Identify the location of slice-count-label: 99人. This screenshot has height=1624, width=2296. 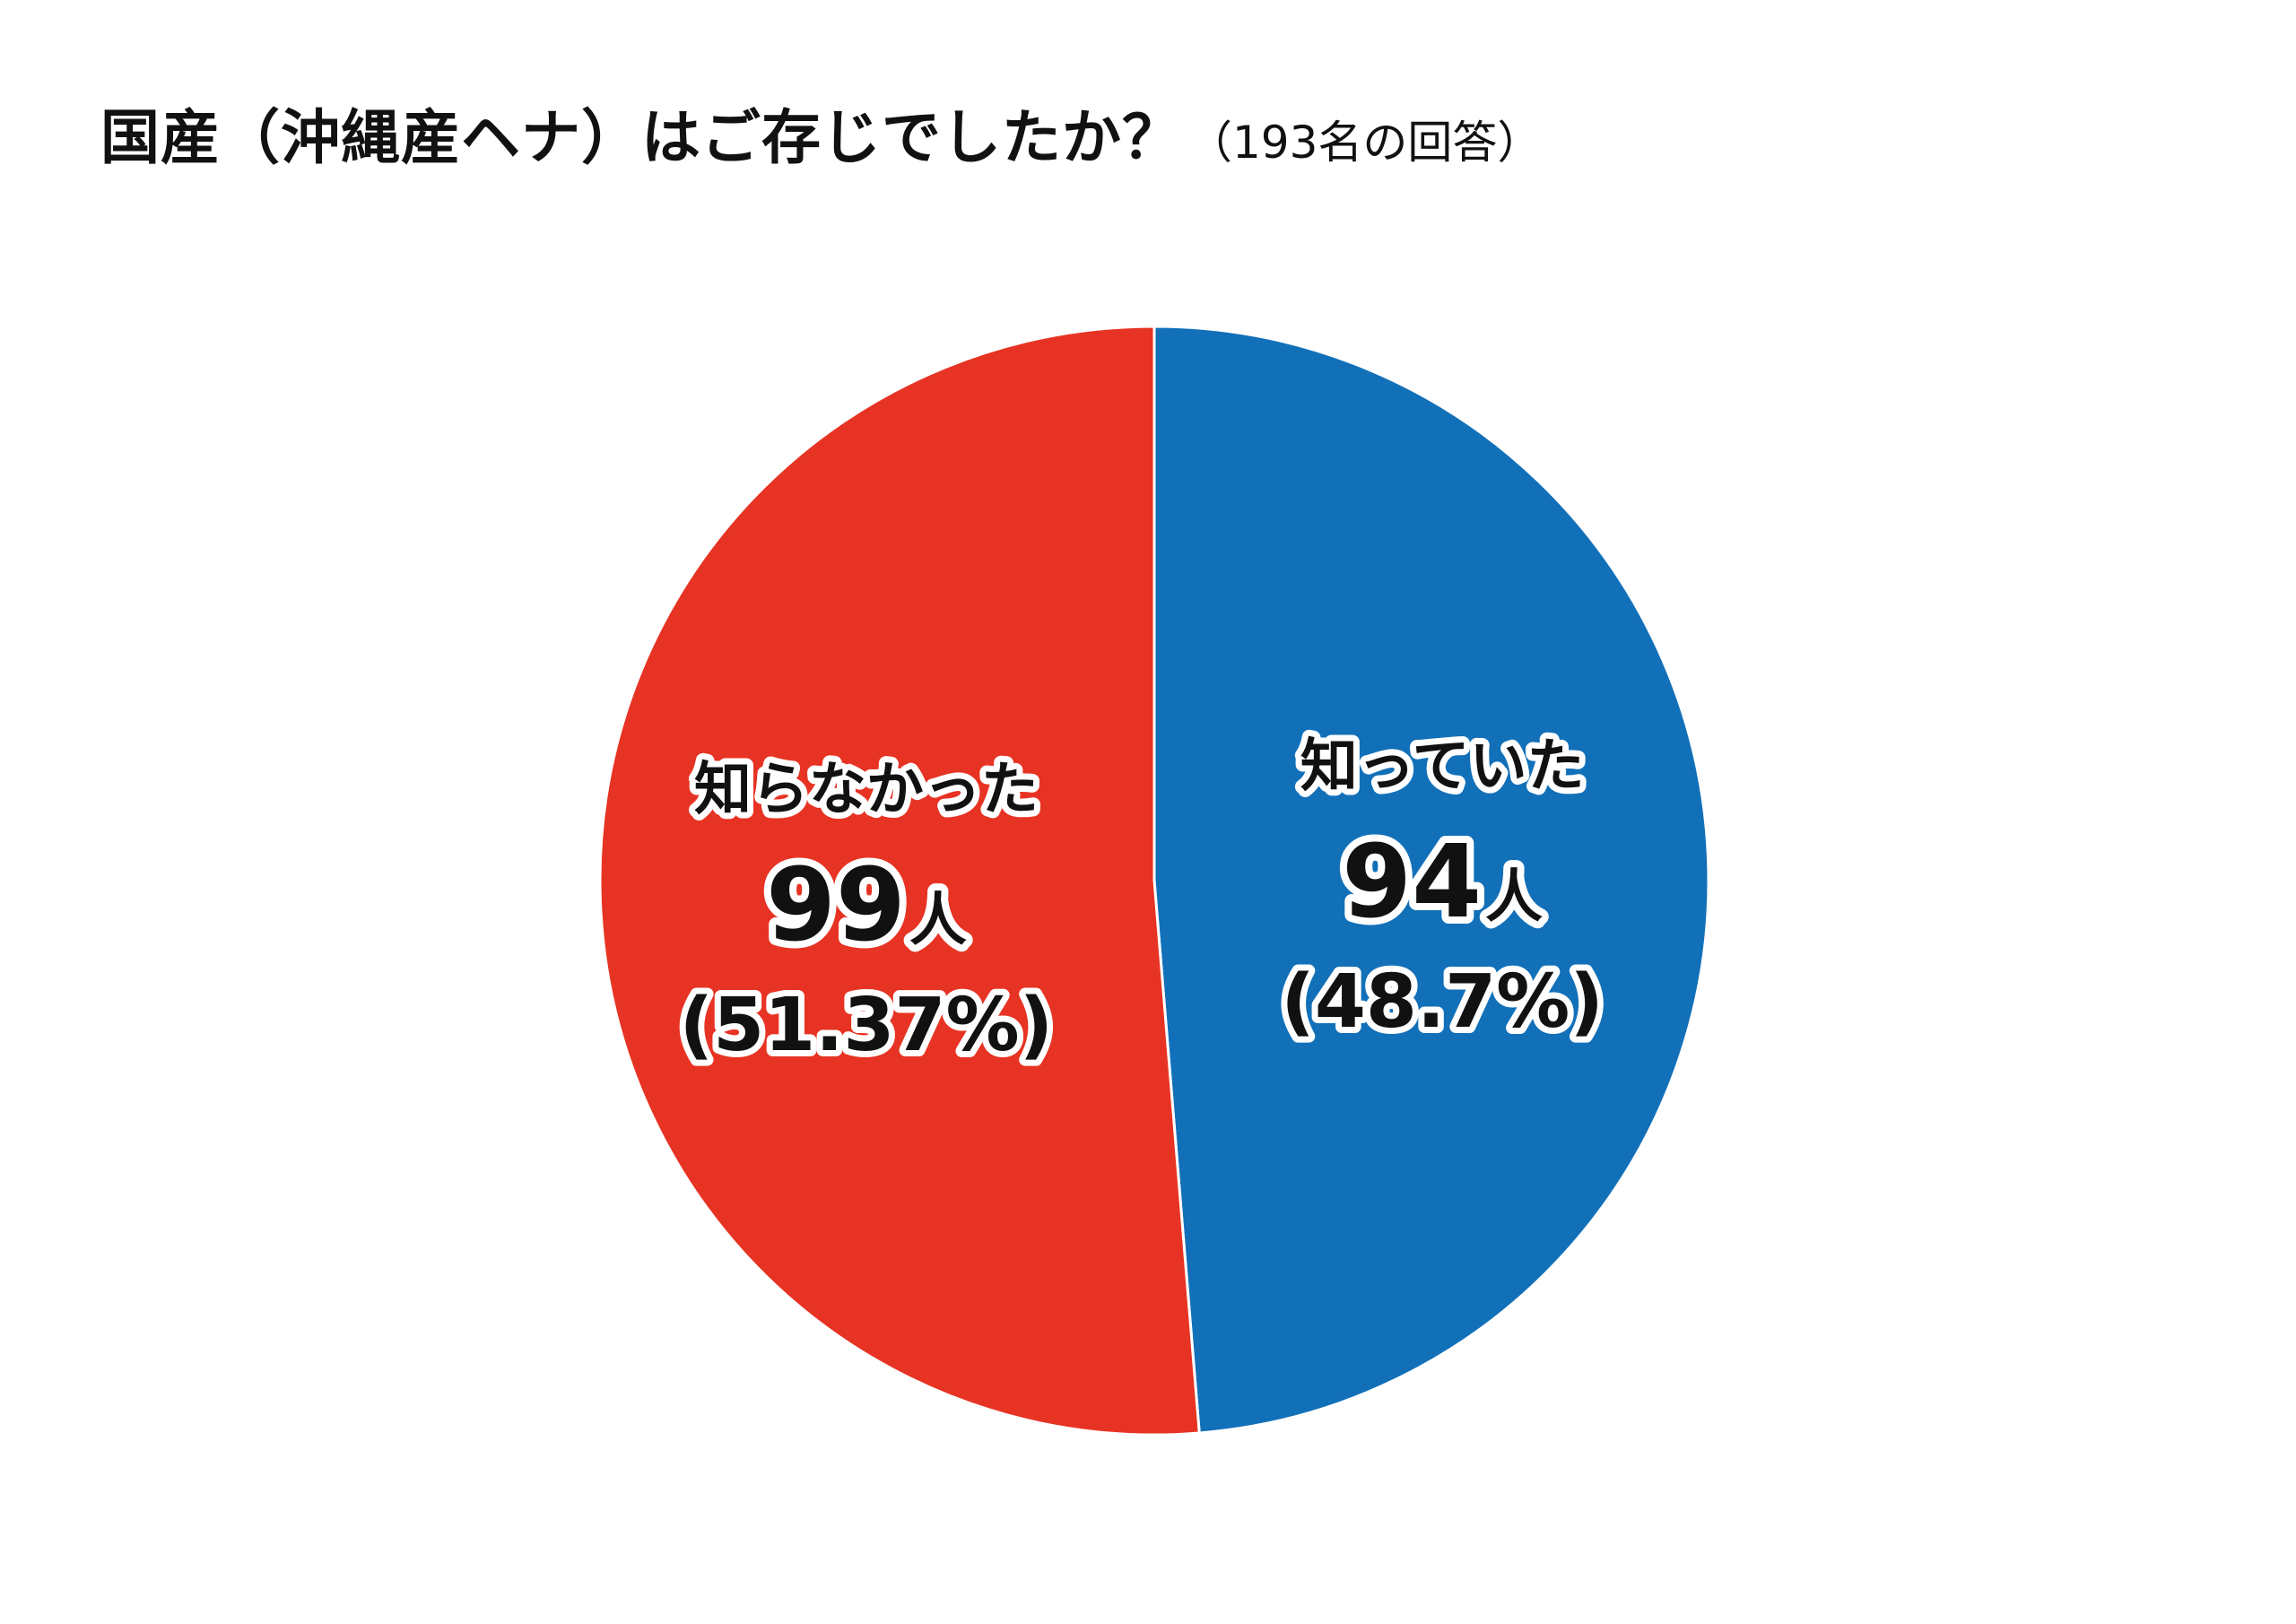
(866, 905).